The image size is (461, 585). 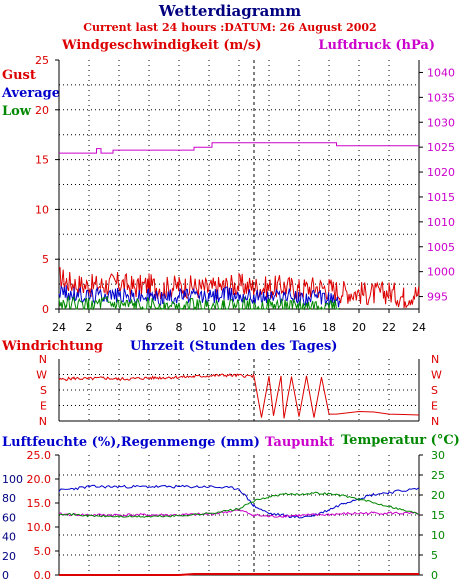 What do you see at coordinates (239, 574) in the screenshot?
I see `series-rain-line` at bounding box center [239, 574].